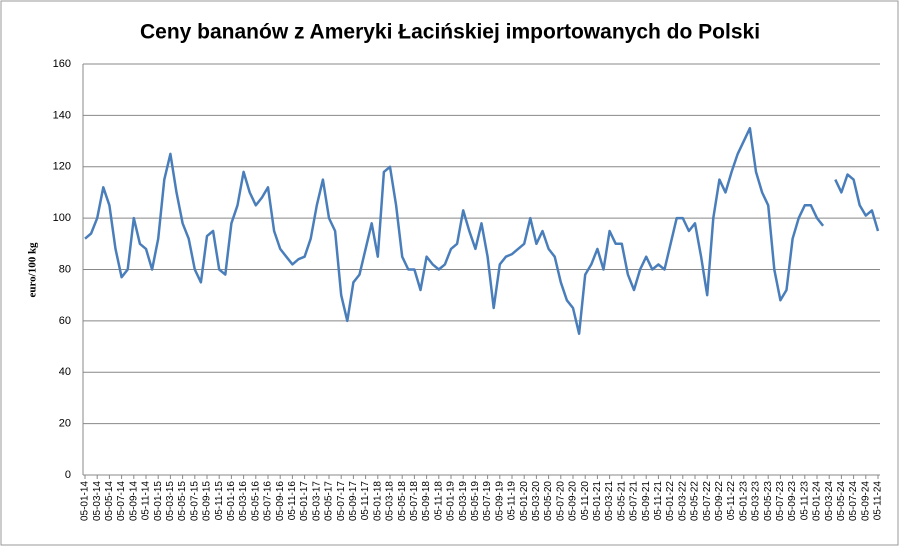 This screenshot has height=547, width=900. I want to click on y-tick-label: 140, so click(62, 115).